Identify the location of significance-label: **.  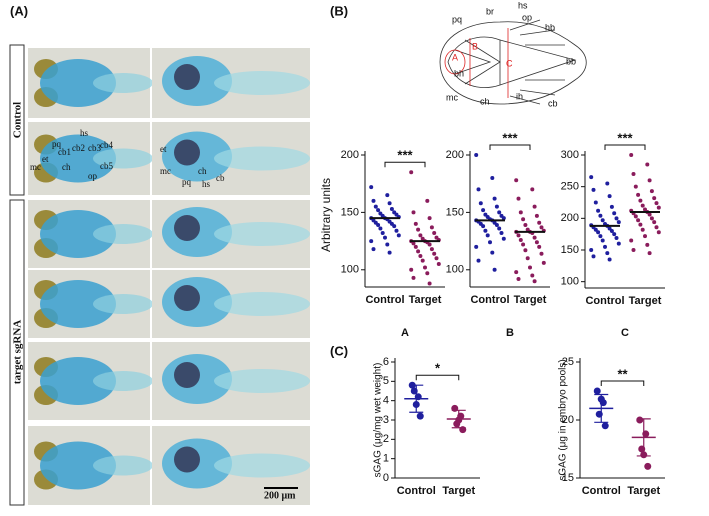
(622, 373).